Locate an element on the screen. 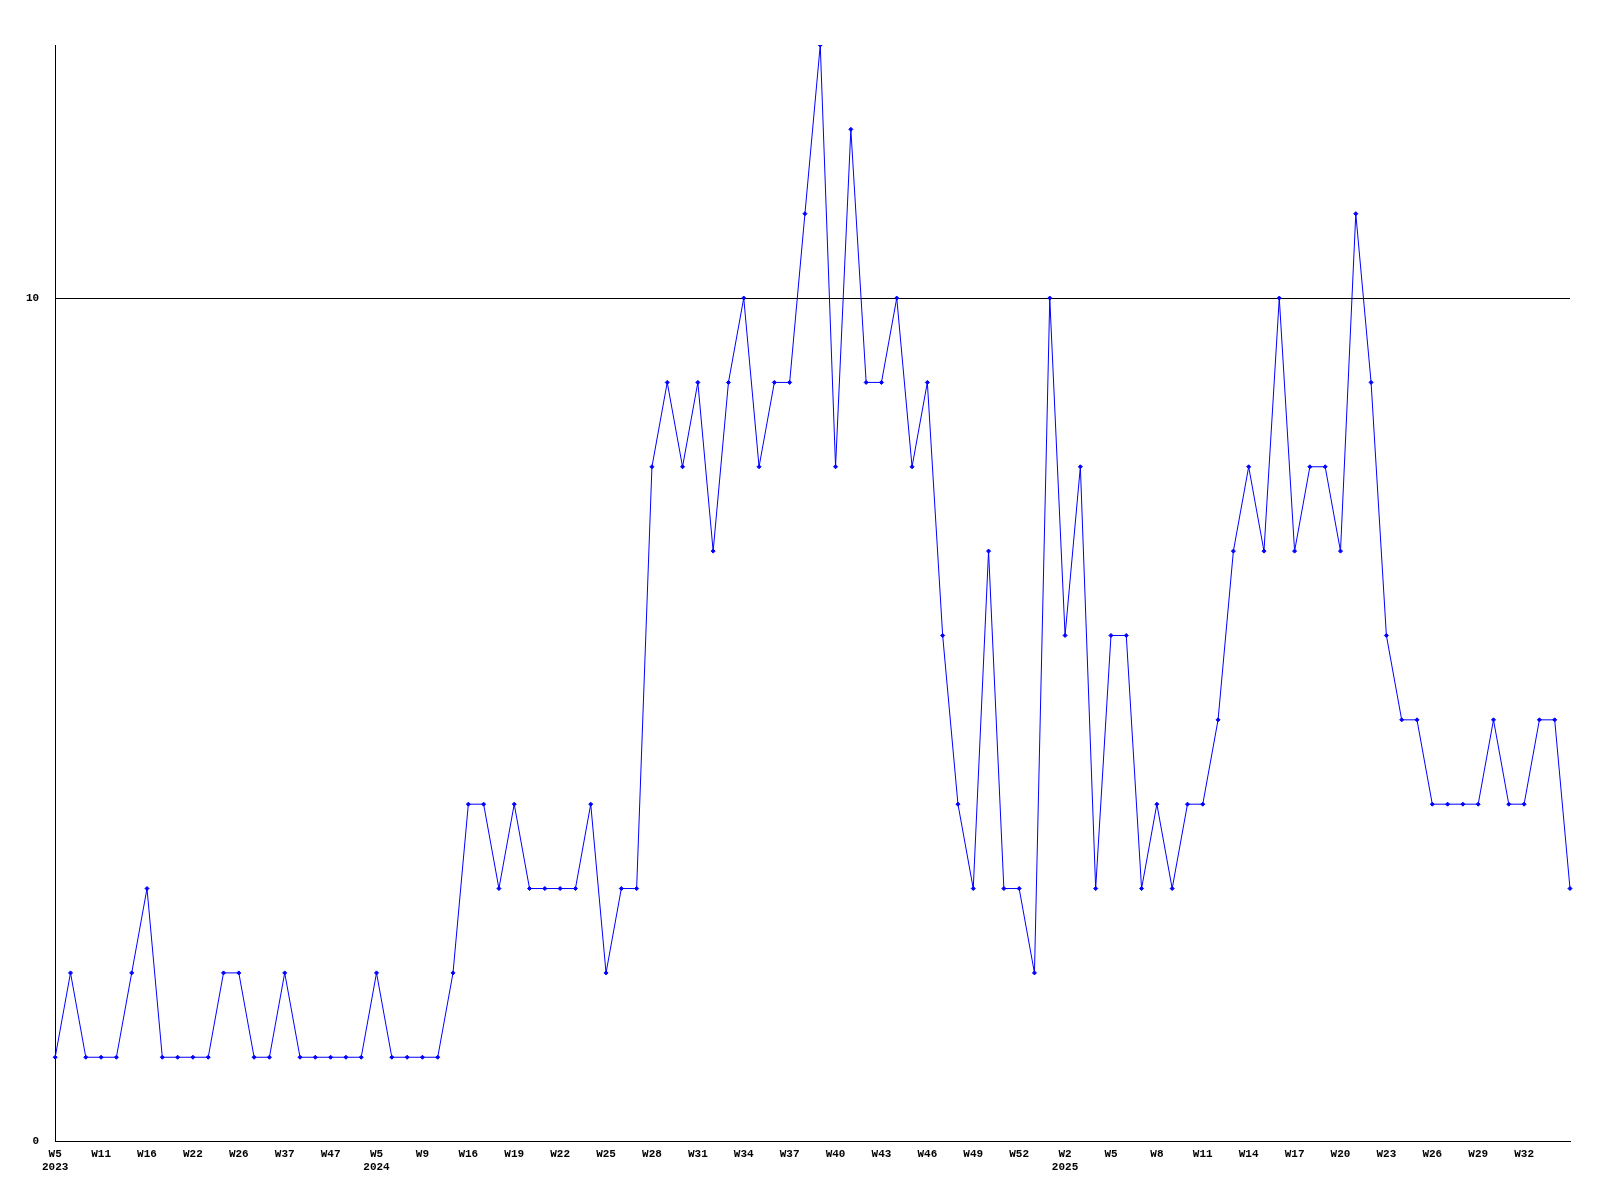 The width and height of the screenshot is (1600, 1200). x-tick-label: W32 is located at coordinates (1524, 1153).